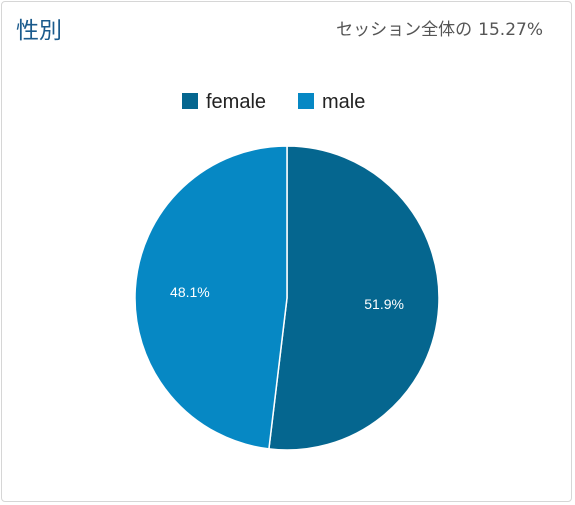  I want to click on panel-title: 性別, so click(39, 31).